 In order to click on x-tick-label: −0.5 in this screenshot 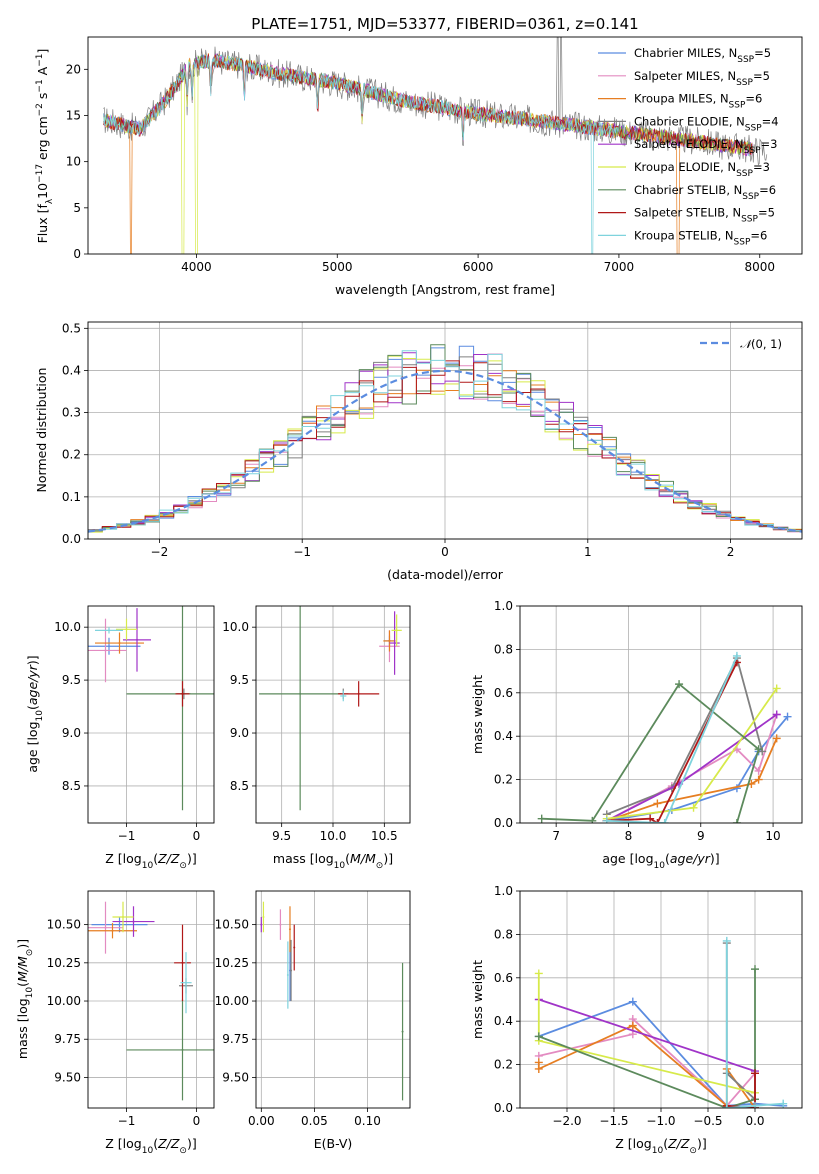, I will do `click(707, 1121)`.